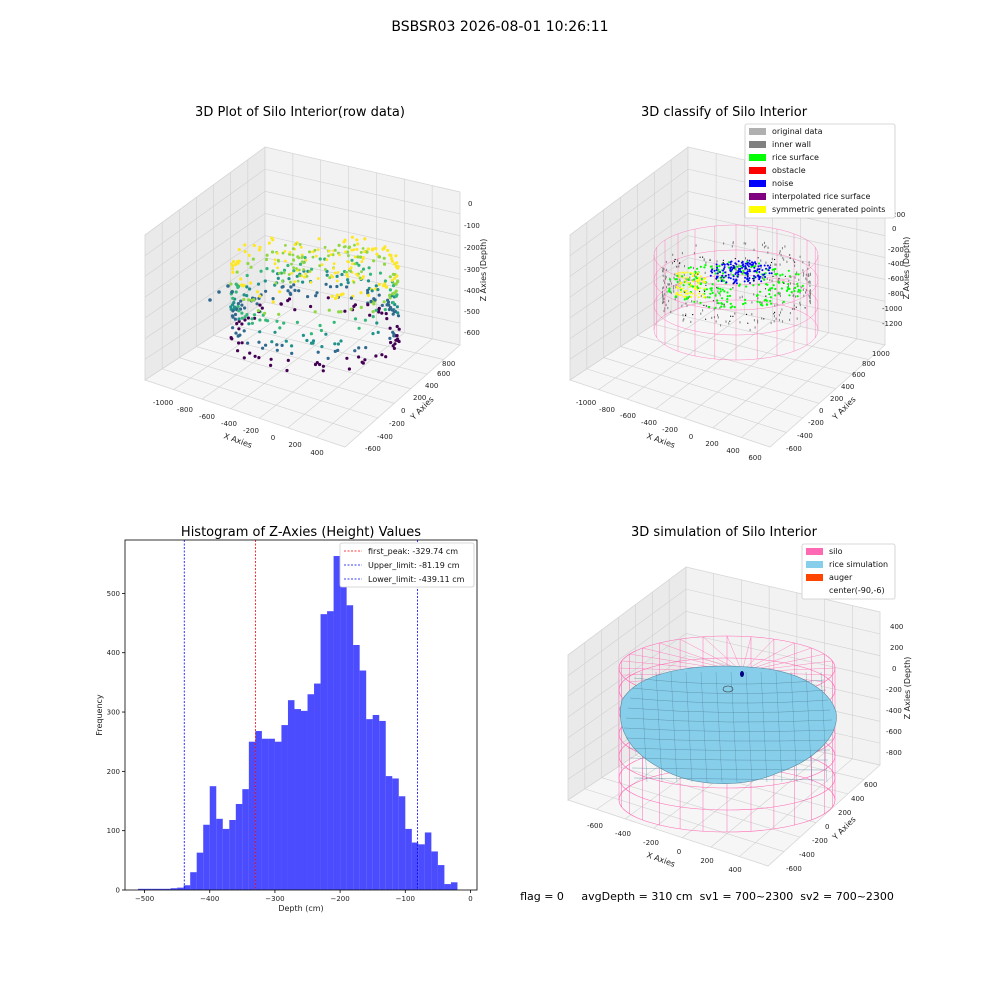 Image resolution: width=1000 pixels, height=1000 pixels. What do you see at coordinates (868, 364) in the screenshot?
I see `classify-y-tick: 800` at bounding box center [868, 364].